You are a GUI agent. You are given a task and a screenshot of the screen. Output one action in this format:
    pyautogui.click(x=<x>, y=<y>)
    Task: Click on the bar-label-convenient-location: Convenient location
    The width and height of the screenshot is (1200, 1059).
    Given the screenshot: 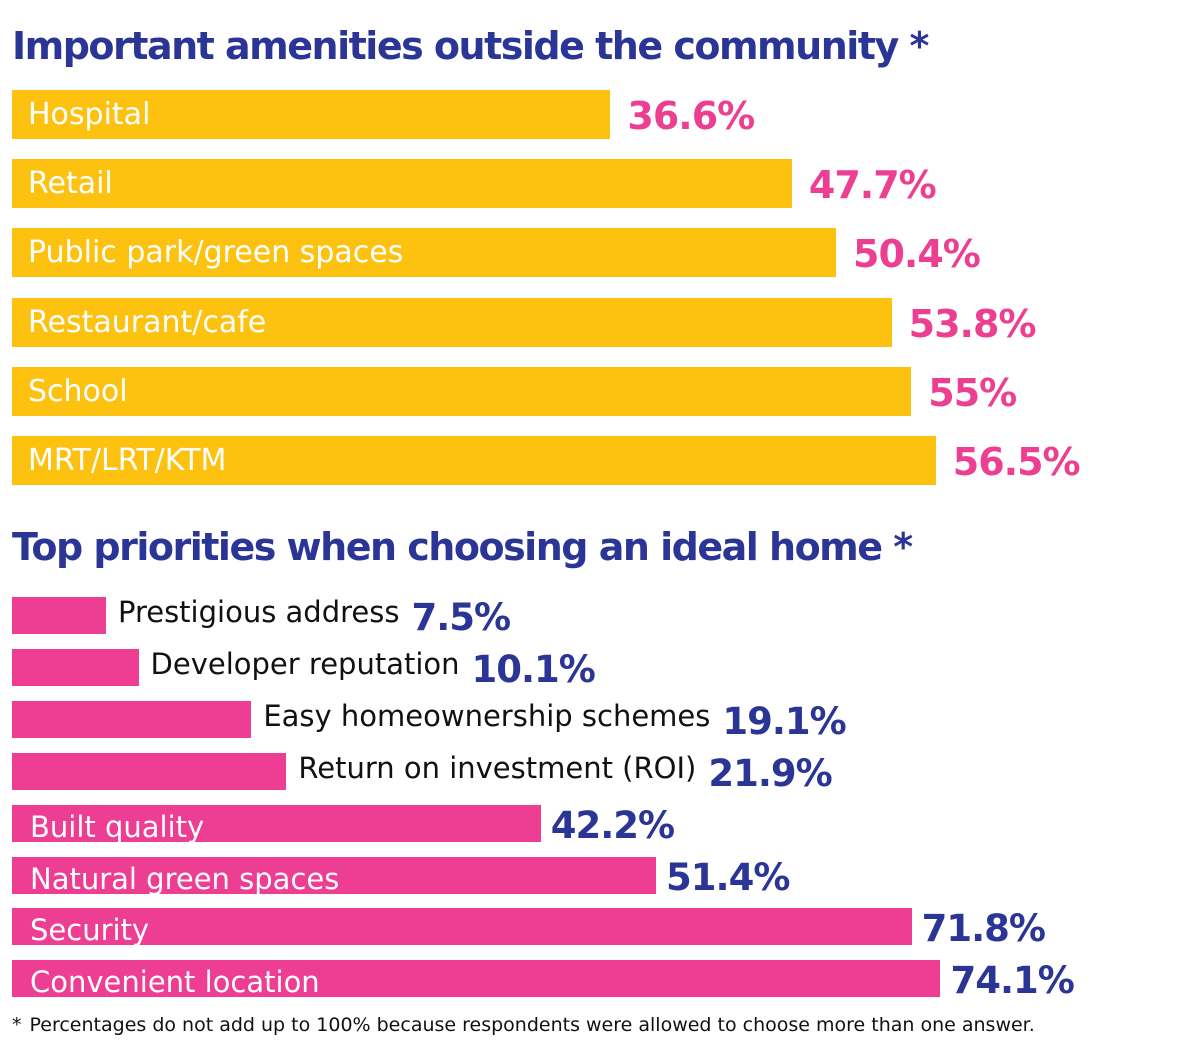 What is the action you would take?
    pyautogui.click(x=175, y=982)
    